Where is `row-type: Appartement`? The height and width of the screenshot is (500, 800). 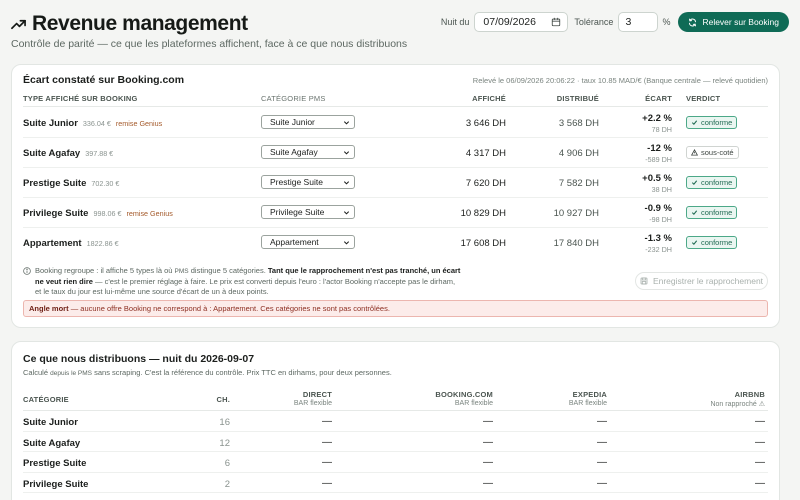
row-type: Appartement is located at coordinates (52, 243).